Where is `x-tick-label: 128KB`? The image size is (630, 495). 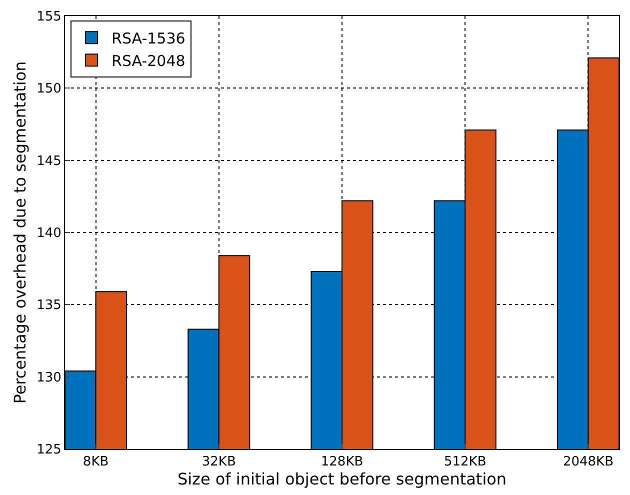
x-tick-label: 128KB is located at coordinates (342, 462).